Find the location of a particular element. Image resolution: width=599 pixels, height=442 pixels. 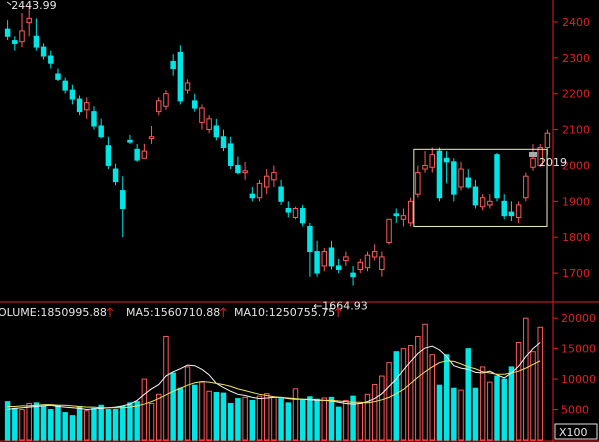

price-axis-ticks: 1700 1800 1900 2000 2100 2200 2300 2400 is located at coordinates (571, 148).